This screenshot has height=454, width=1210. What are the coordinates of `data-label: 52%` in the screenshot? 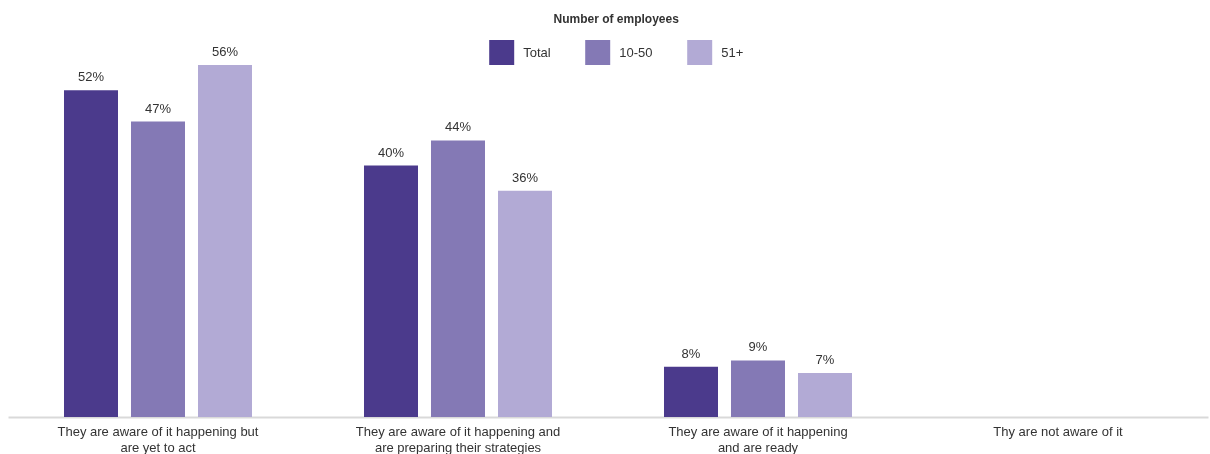 It's located at (91, 77).